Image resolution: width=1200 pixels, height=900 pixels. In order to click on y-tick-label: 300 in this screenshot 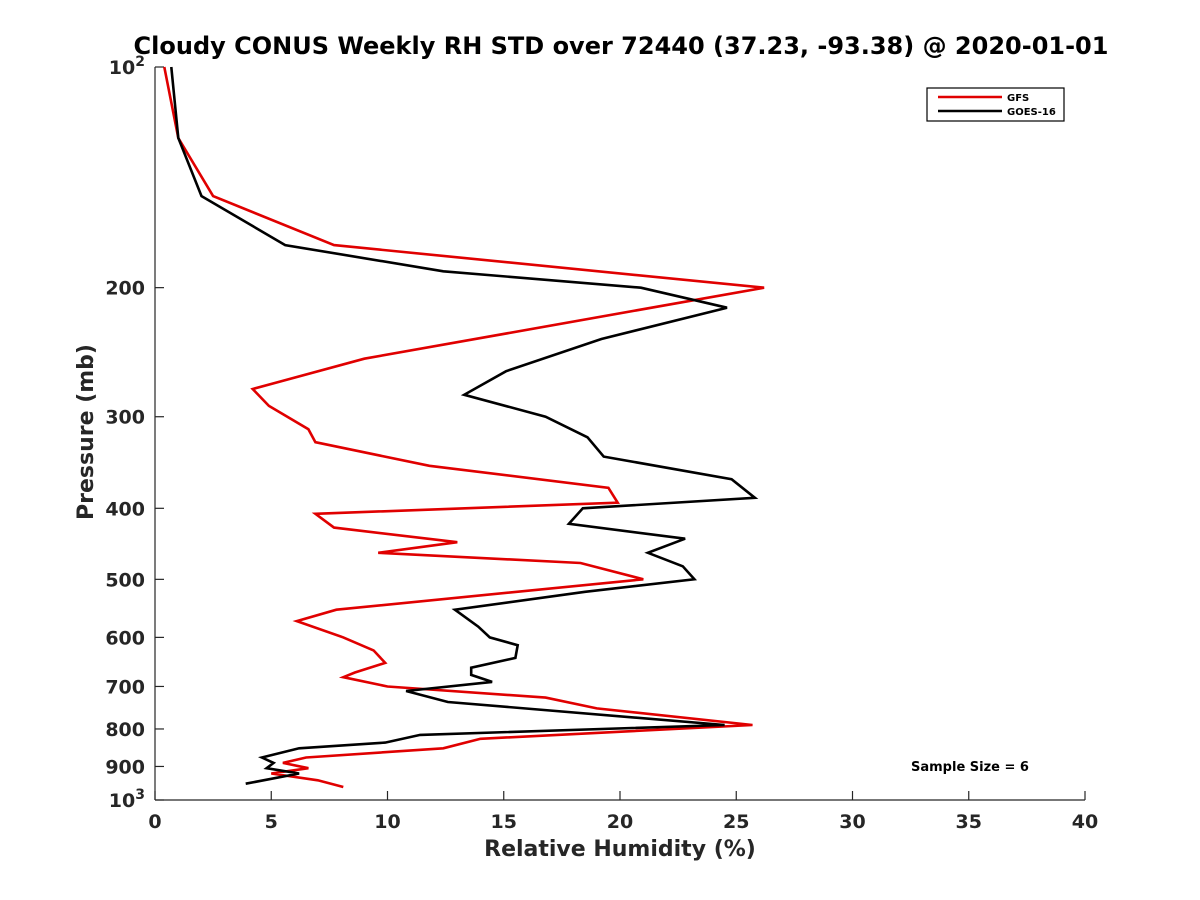, I will do `click(125, 418)`.